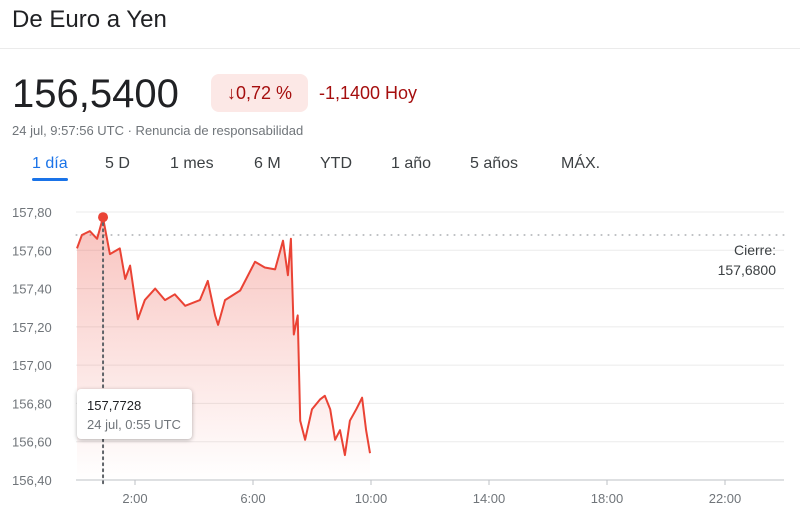 The height and width of the screenshot is (527, 800). What do you see at coordinates (607, 498) in the screenshot?
I see `x-tick-label: 18:00` at bounding box center [607, 498].